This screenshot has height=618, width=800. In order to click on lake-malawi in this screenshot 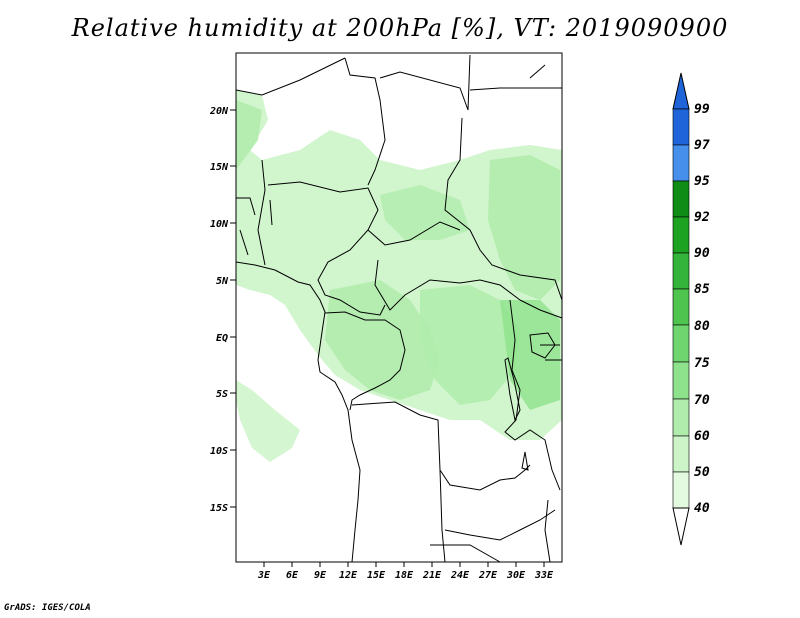, I will do `click(525, 461)`.